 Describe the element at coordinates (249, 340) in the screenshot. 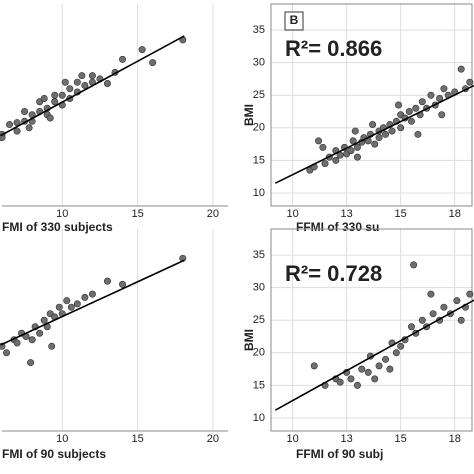

I see `y-axis-label: BMI` at that location.